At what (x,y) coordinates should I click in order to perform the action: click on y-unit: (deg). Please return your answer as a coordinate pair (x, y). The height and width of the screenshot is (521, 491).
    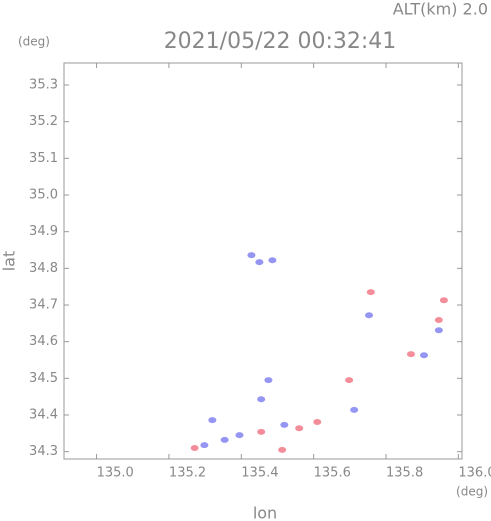
    Looking at the image, I should click on (34, 42).